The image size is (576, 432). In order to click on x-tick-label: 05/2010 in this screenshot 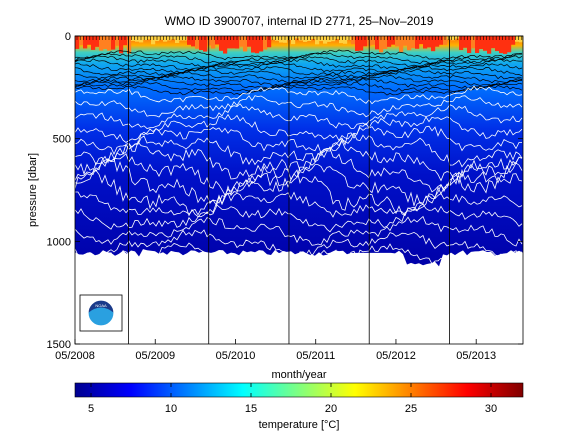, I will do `click(236, 356)`.